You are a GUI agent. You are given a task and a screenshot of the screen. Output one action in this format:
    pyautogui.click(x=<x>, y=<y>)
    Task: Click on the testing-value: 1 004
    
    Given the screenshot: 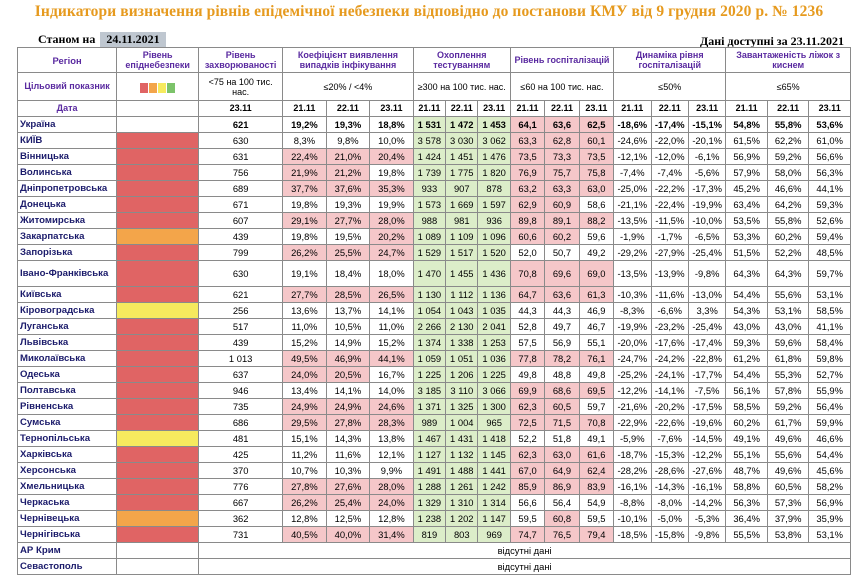 What is the action you would take?
    pyautogui.click(x=462, y=422)
    